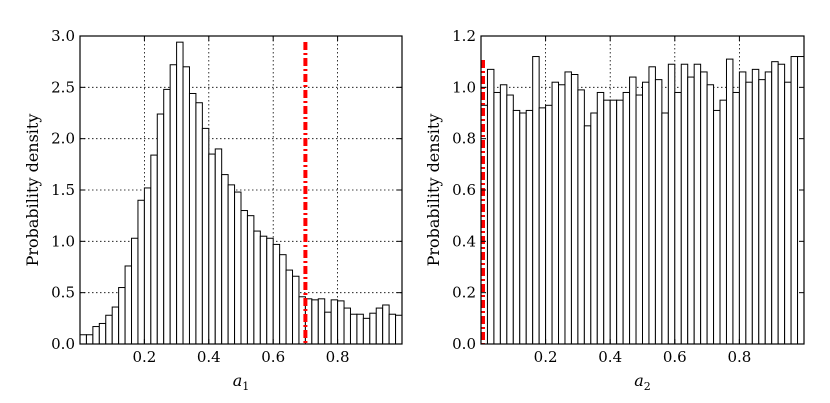 The height and width of the screenshot is (403, 830). Describe the element at coordinates (464, 139) in the screenshot. I see `y-tick-label: 0.8` at that location.